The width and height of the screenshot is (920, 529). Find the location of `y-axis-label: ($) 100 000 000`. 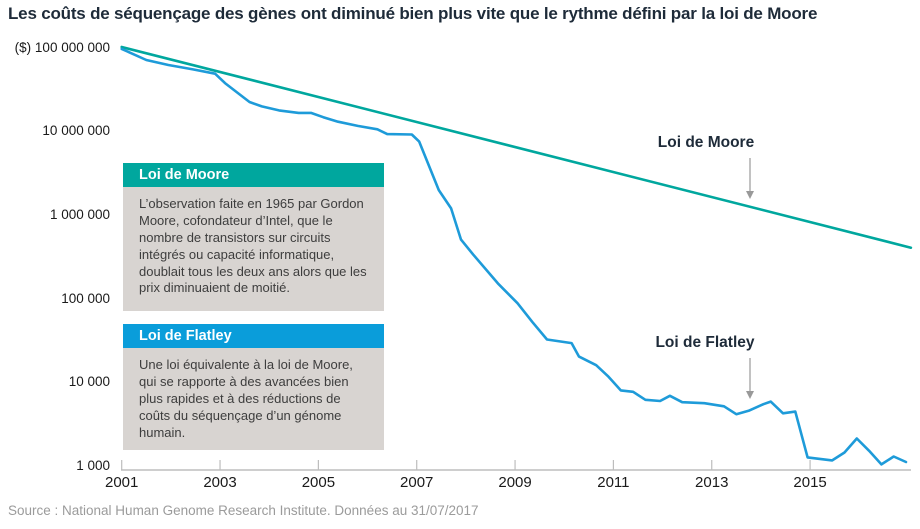

y-axis-label: ($) 100 000 000 is located at coordinates (62, 47).